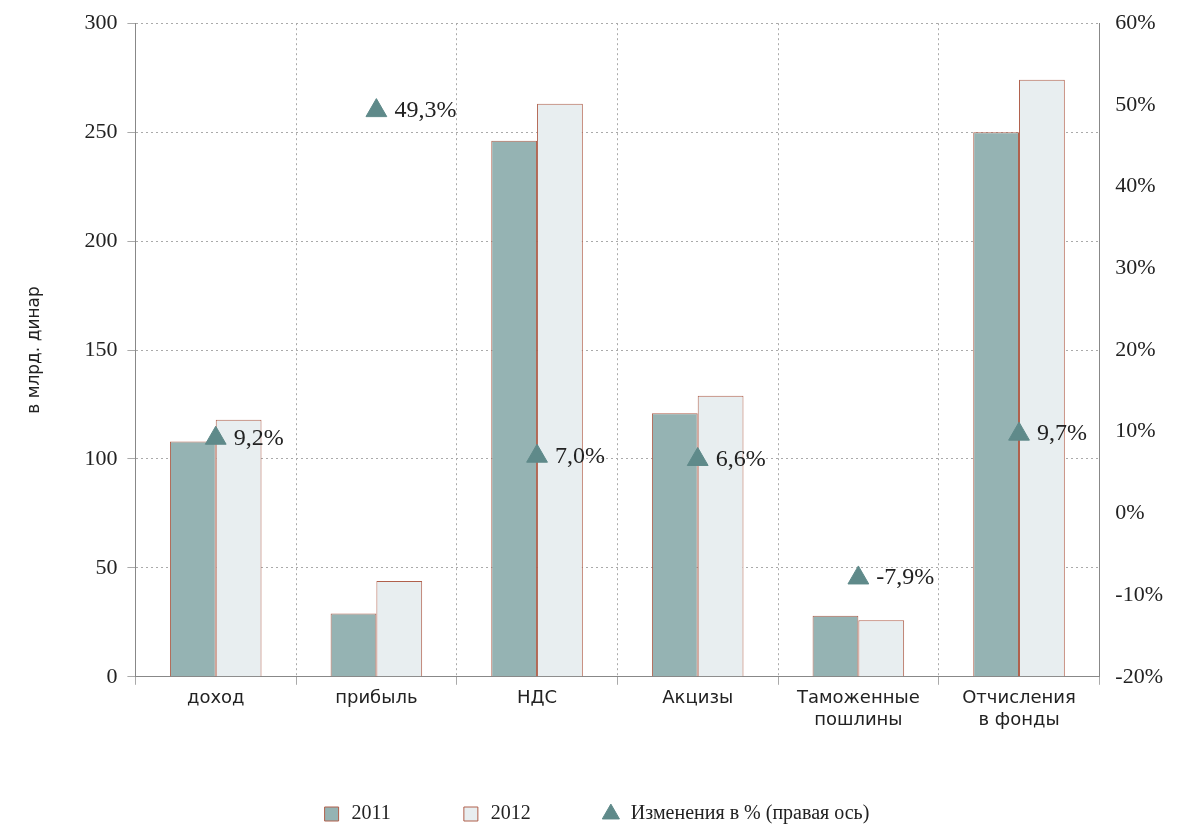 The height and width of the screenshot is (834, 1181). What do you see at coordinates (750, 813) in the screenshot?
I see `legend-label: Изменения в % (правая ось)` at bounding box center [750, 813].